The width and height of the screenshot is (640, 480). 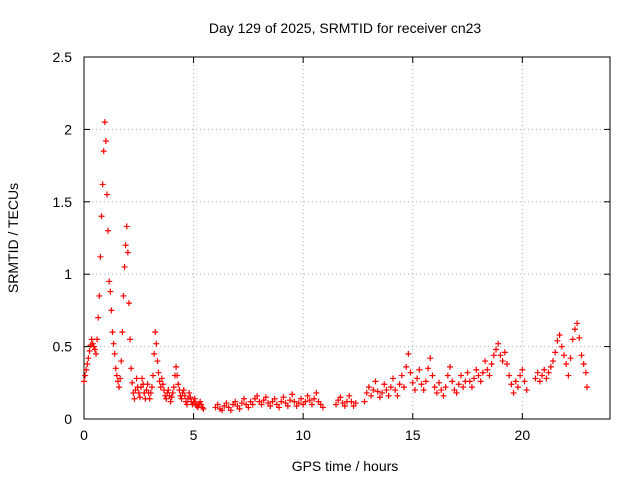 What do you see at coordinates (13, 238) in the screenshot?
I see `y-axis-label: SRMTID / TECUs` at bounding box center [13, 238].